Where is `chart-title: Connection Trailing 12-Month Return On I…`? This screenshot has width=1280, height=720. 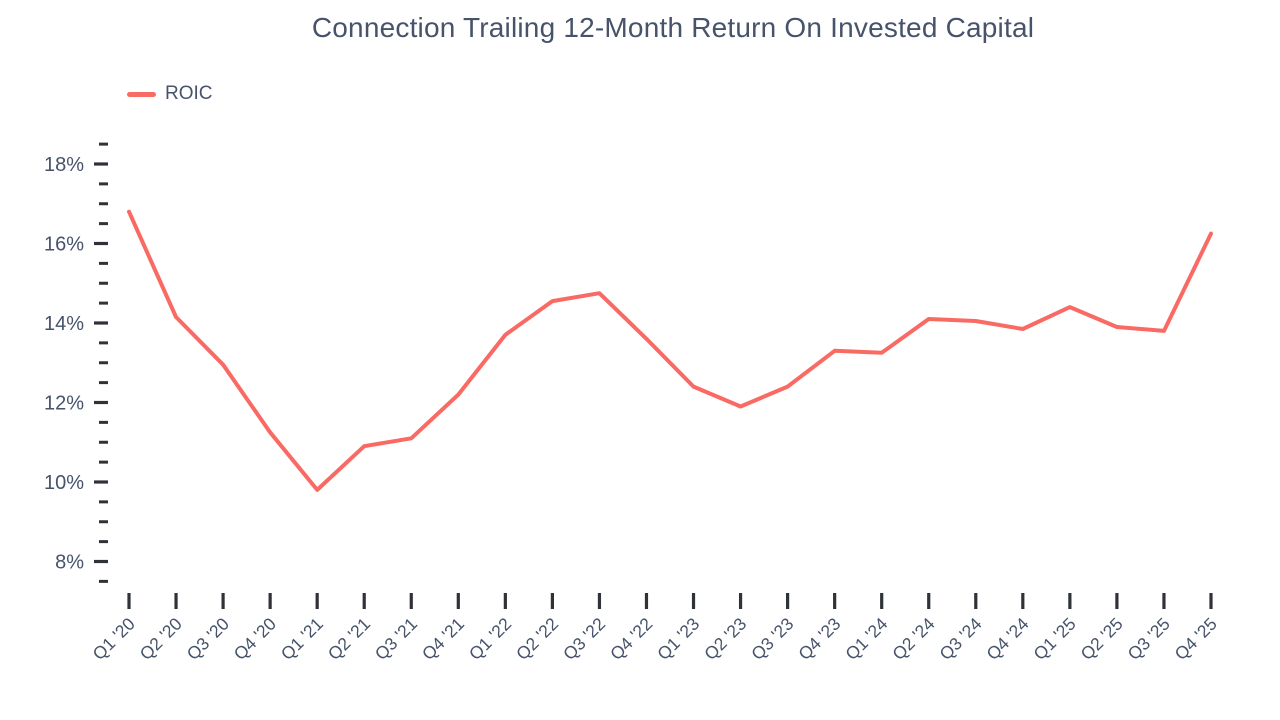 chart-title: Connection Trailing 12-Month Return On I… is located at coordinates (673, 27).